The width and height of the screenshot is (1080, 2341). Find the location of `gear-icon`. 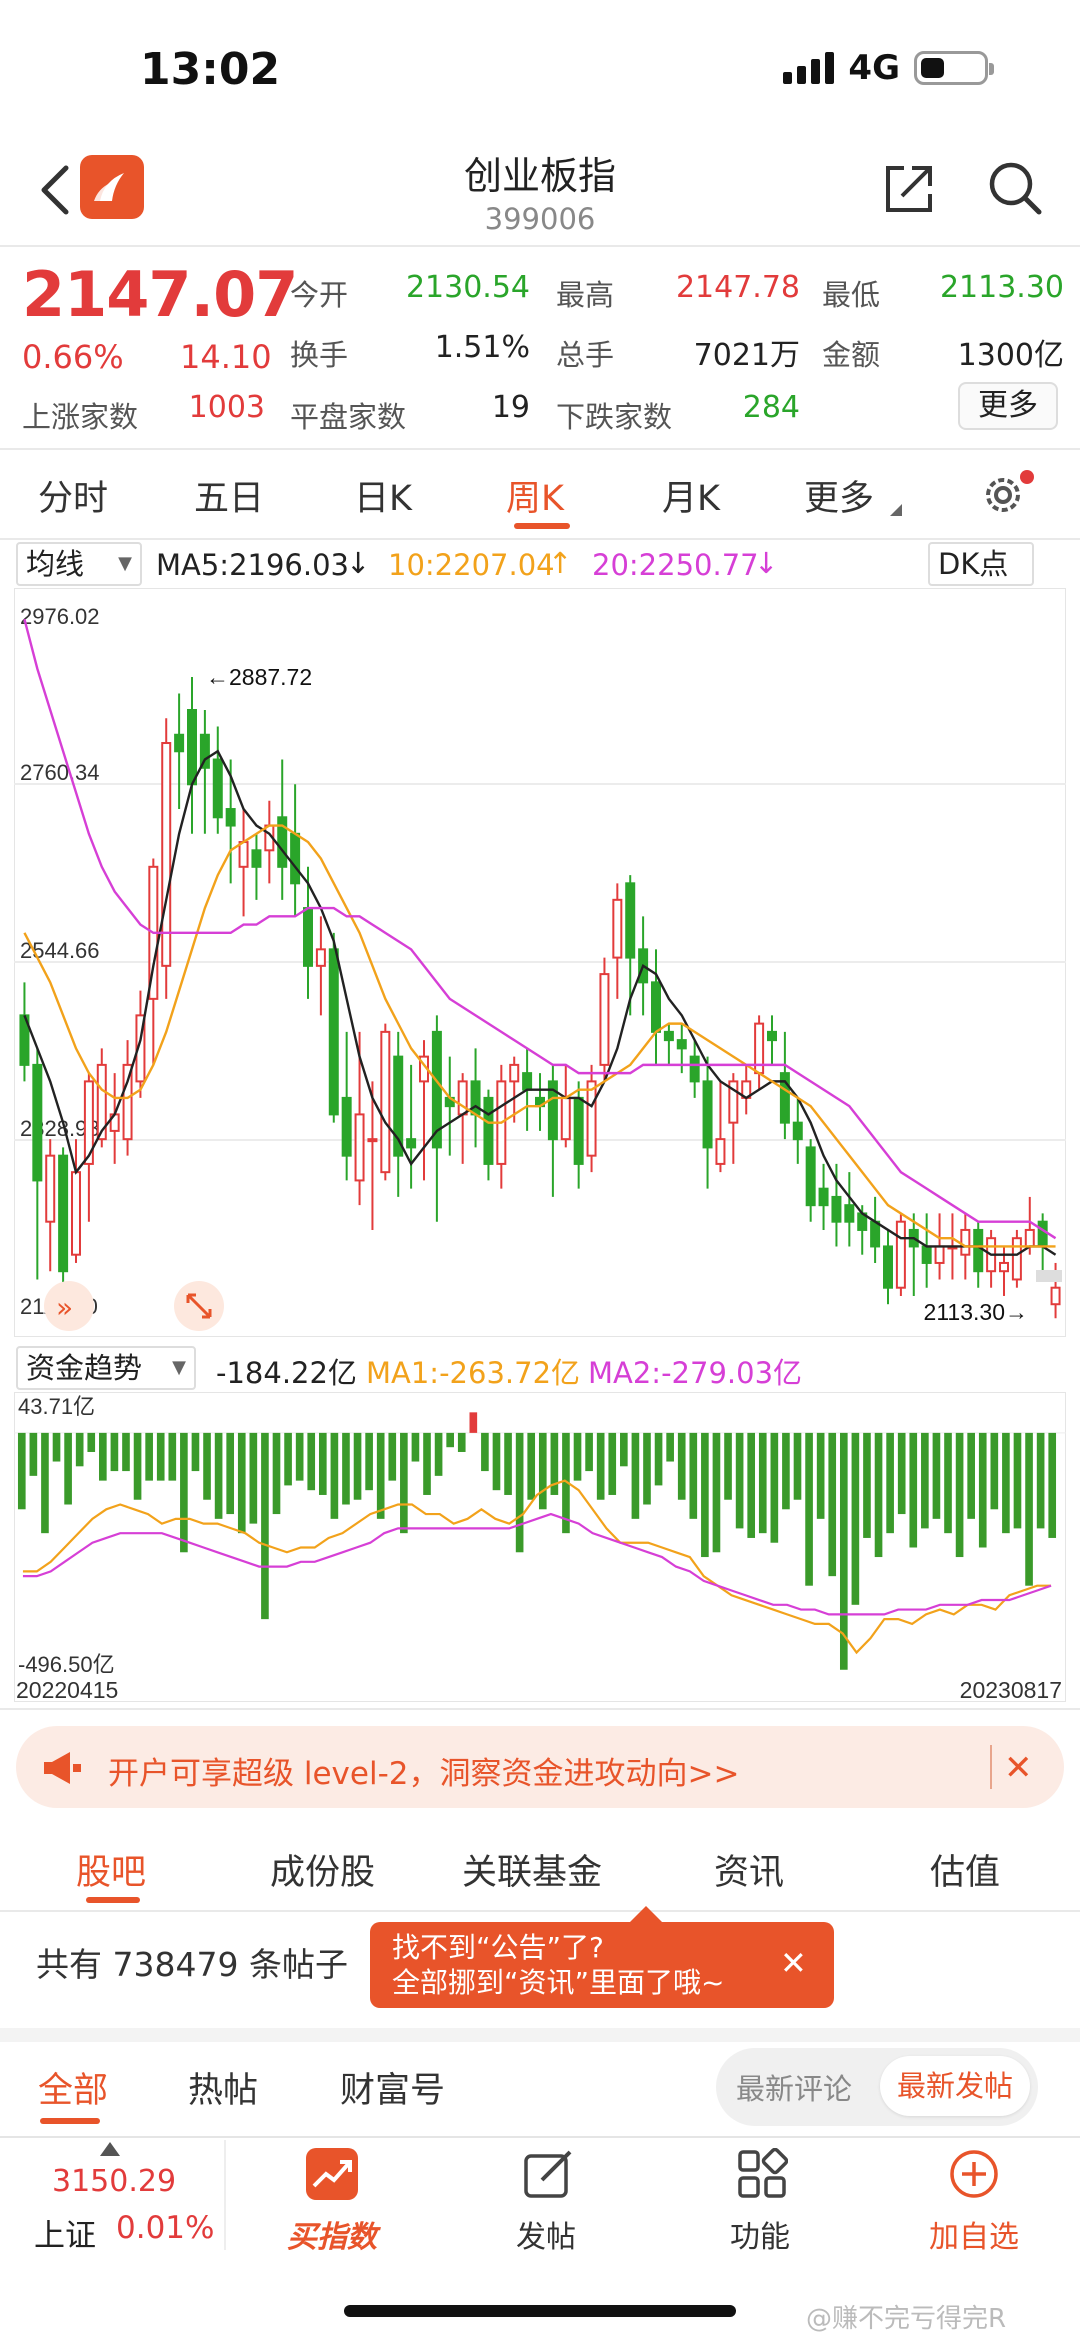

gear-icon is located at coordinates (1003, 495).